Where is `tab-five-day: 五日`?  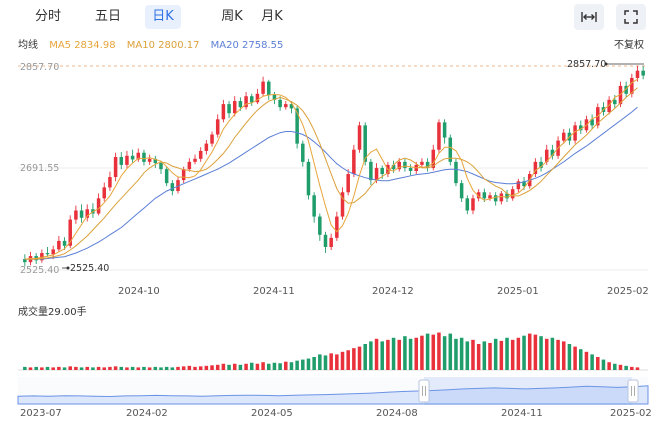
tab-five-day: 五日 is located at coordinates (107, 16).